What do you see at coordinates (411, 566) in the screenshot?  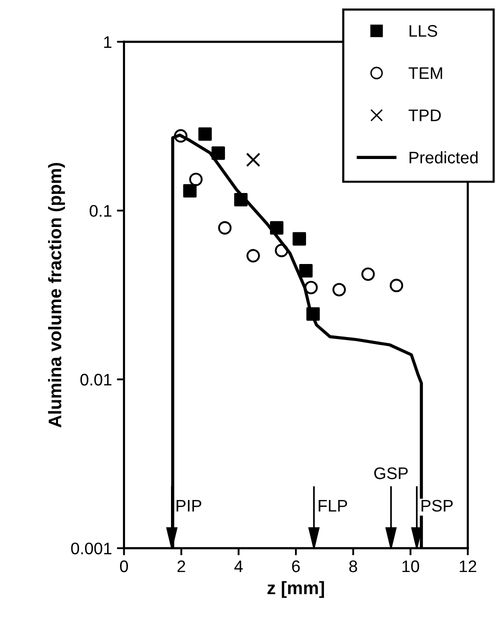 I see `x-tick-label: 10` at bounding box center [411, 566].